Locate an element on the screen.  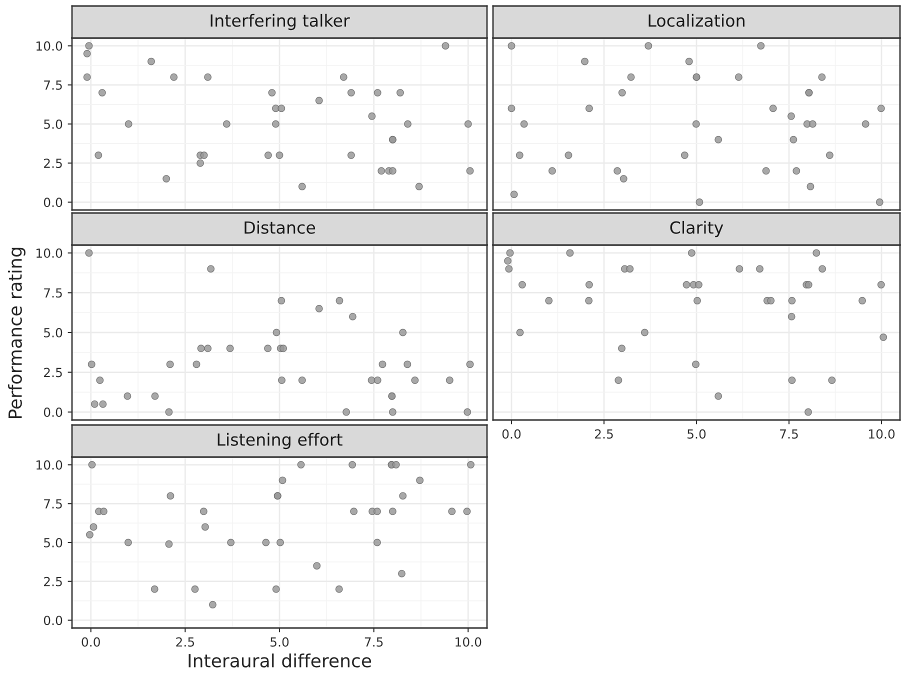
chart-title: Clarity is located at coordinates (697, 229).